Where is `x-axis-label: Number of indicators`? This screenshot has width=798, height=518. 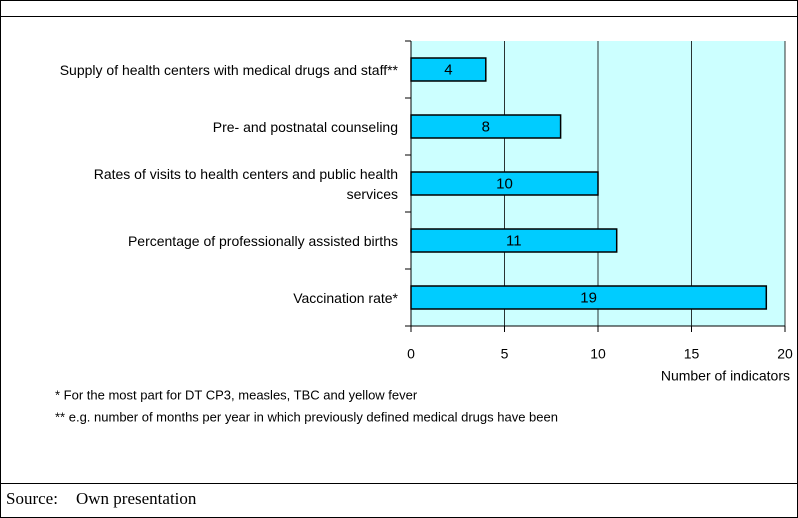 x-axis-label: Number of indicators is located at coordinates (725, 376).